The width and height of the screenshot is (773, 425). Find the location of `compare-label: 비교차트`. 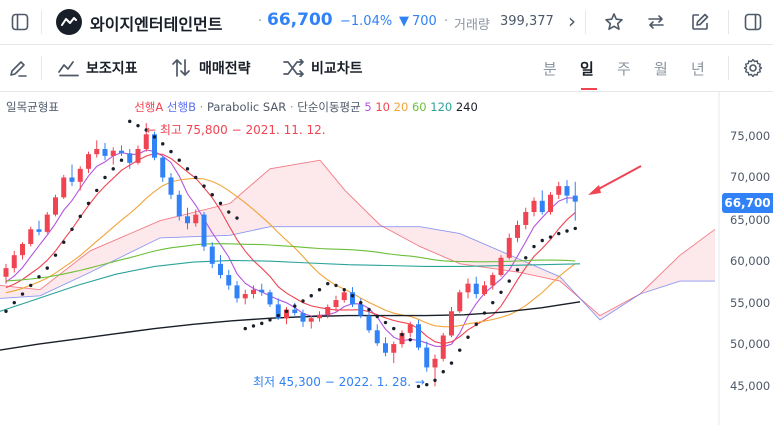

compare-label: 비교차트 is located at coordinates (337, 69).